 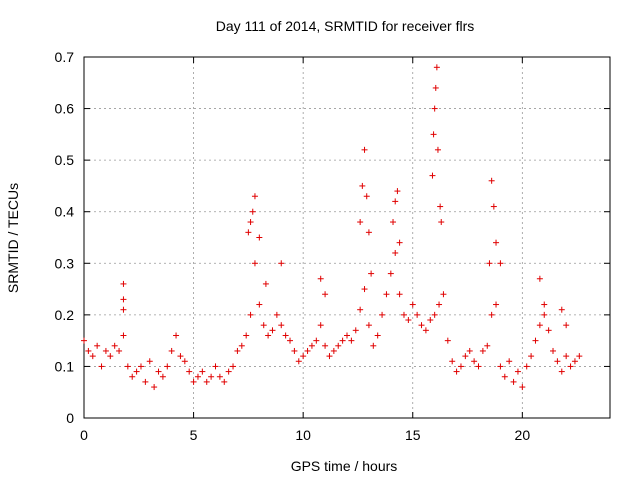 What do you see at coordinates (65, 212) in the screenshot?
I see `y-tick-label: 0.4` at bounding box center [65, 212].